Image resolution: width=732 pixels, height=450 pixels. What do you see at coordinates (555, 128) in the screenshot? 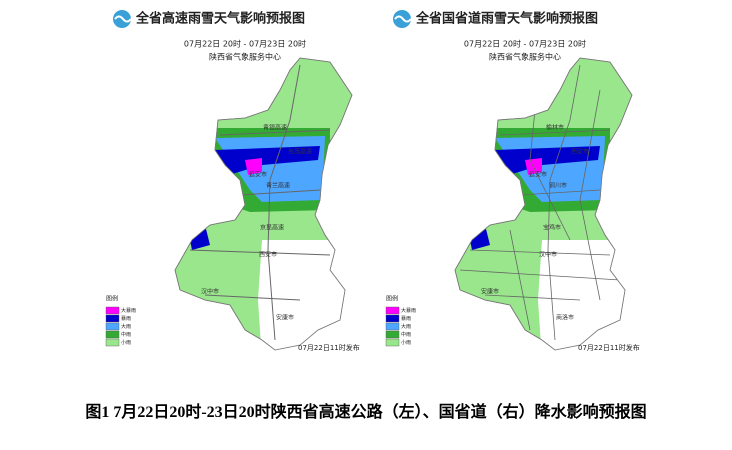
I see `place-label: 榆林市` at bounding box center [555, 128].